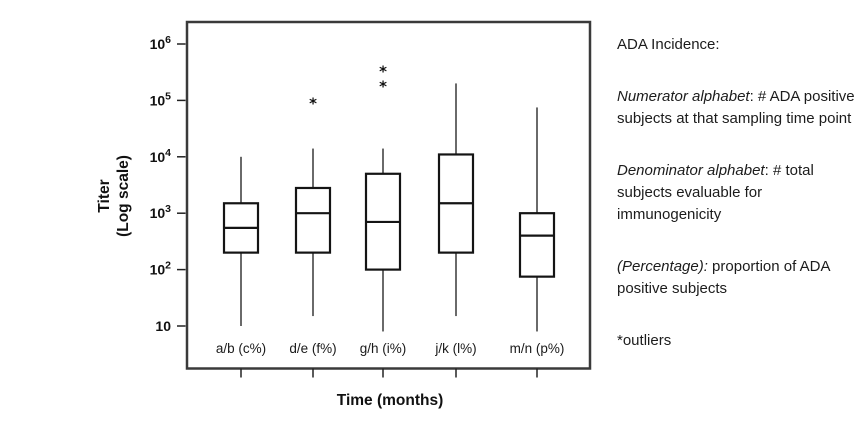 Image resolution: width=860 pixels, height=422 pixels. I want to click on x-axis-title: Time (months), so click(390, 400).